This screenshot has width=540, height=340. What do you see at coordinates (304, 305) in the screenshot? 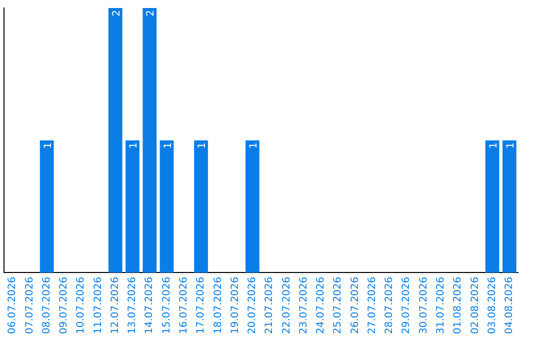
I see `x-tick-label: 23.07.2026` at bounding box center [304, 305].